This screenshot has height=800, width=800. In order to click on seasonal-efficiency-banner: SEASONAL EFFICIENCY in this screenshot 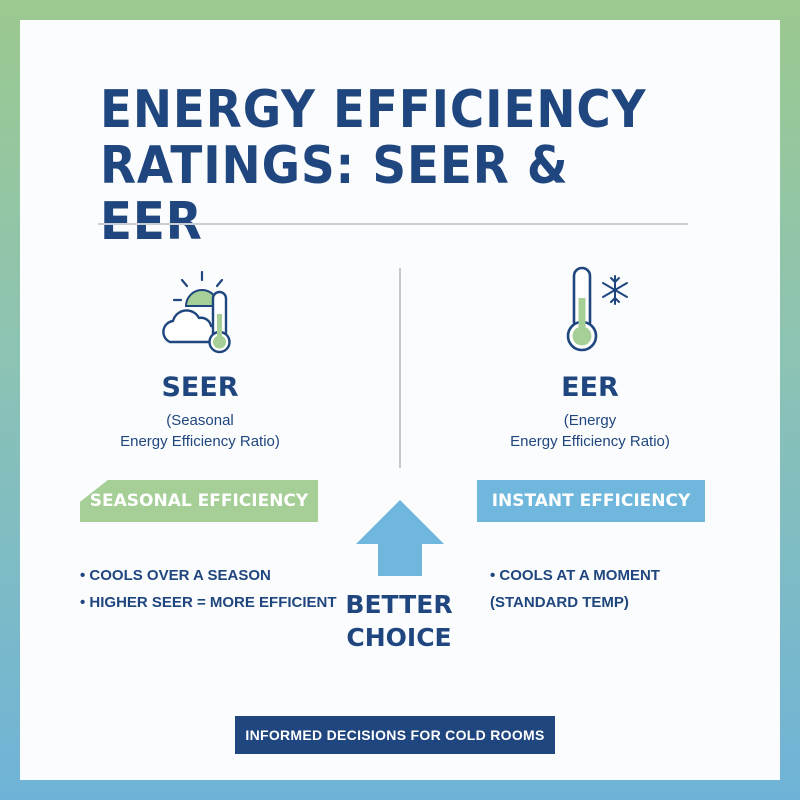, I will do `click(199, 501)`.